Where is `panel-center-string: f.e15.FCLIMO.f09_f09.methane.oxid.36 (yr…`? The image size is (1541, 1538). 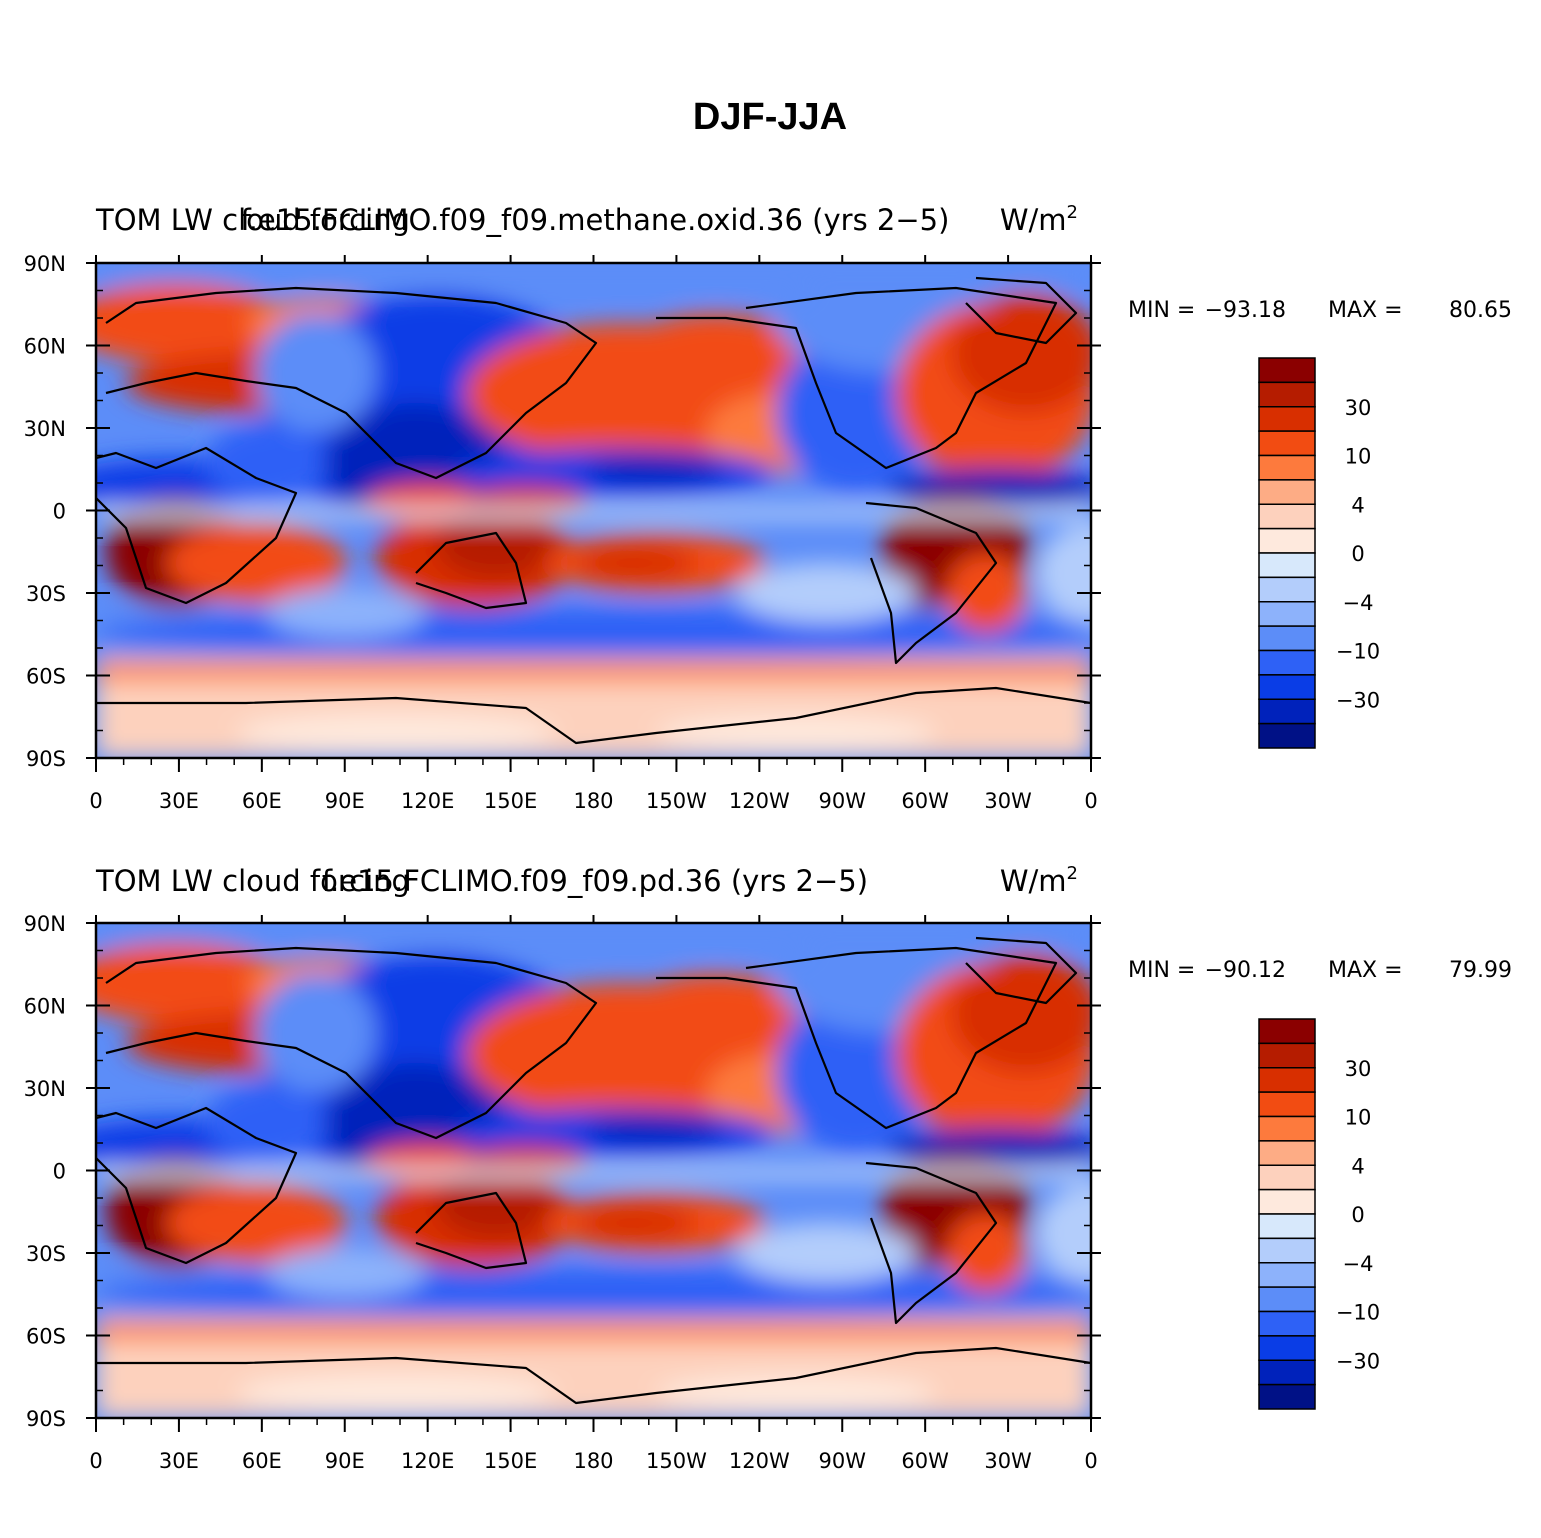
panel-center-string: f.e15.FCLIMO.f09_f09.methane.oxid.36 (yr… is located at coordinates (595, 220).